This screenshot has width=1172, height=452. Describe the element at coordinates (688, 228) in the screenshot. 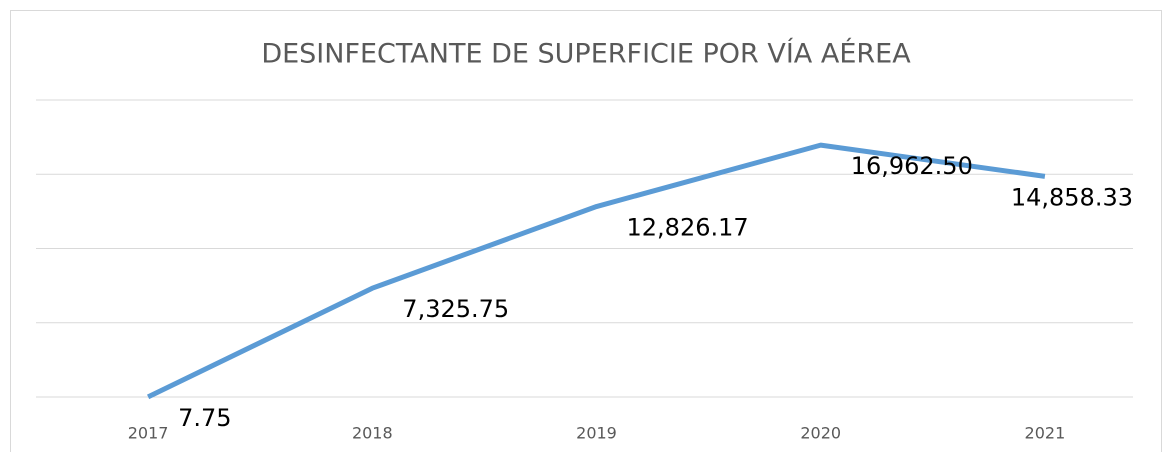

I see `data-label: 12,826.17` at that location.